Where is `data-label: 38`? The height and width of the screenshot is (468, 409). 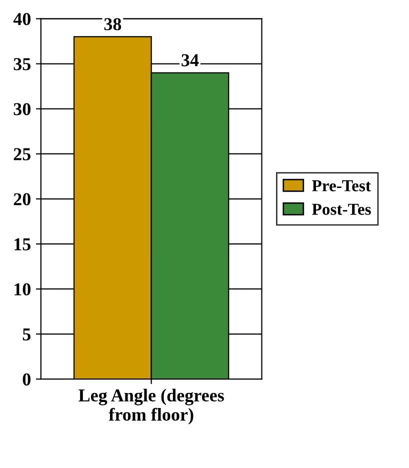 data-label: 38 is located at coordinates (113, 24).